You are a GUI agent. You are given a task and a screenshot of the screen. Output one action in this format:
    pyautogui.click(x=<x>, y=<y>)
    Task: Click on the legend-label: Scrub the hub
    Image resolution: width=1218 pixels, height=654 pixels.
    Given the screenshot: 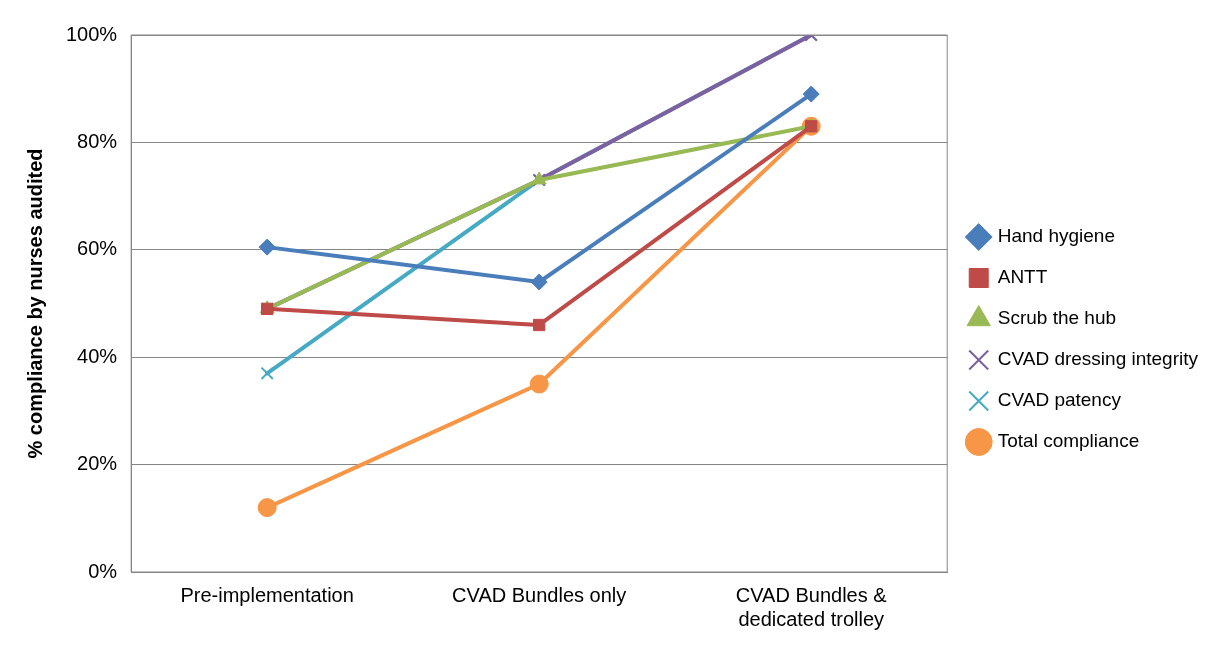 What is the action you would take?
    pyautogui.click(x=1057, y=318)
    